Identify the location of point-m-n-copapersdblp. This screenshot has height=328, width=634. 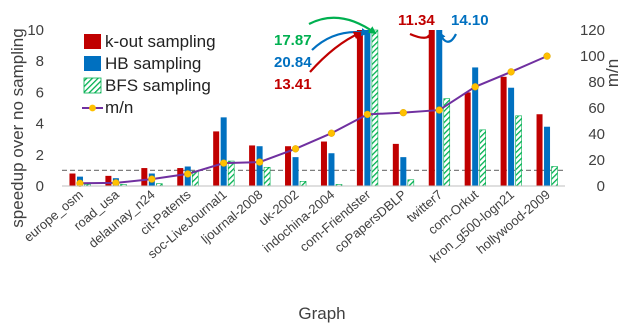
(403, 113).